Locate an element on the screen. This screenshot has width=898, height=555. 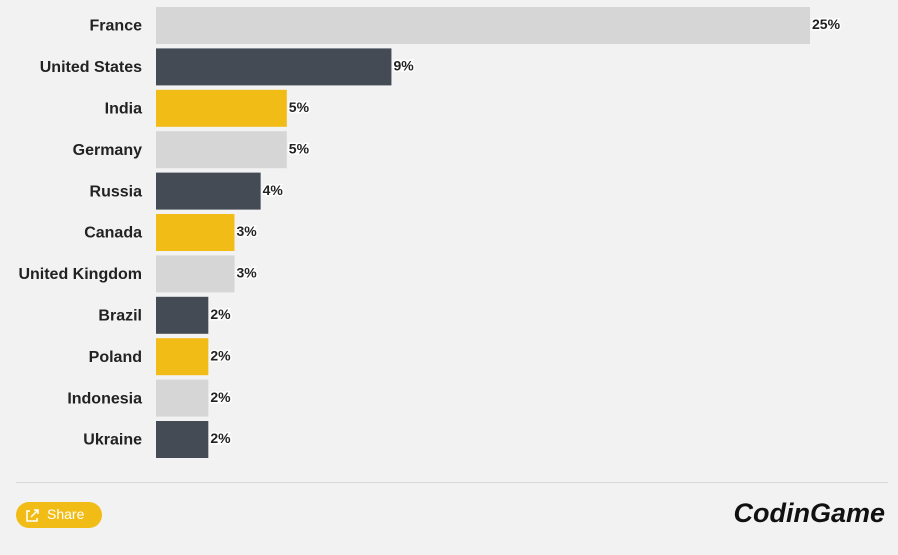
value-label: 25% is located at coordinates (826, 24).